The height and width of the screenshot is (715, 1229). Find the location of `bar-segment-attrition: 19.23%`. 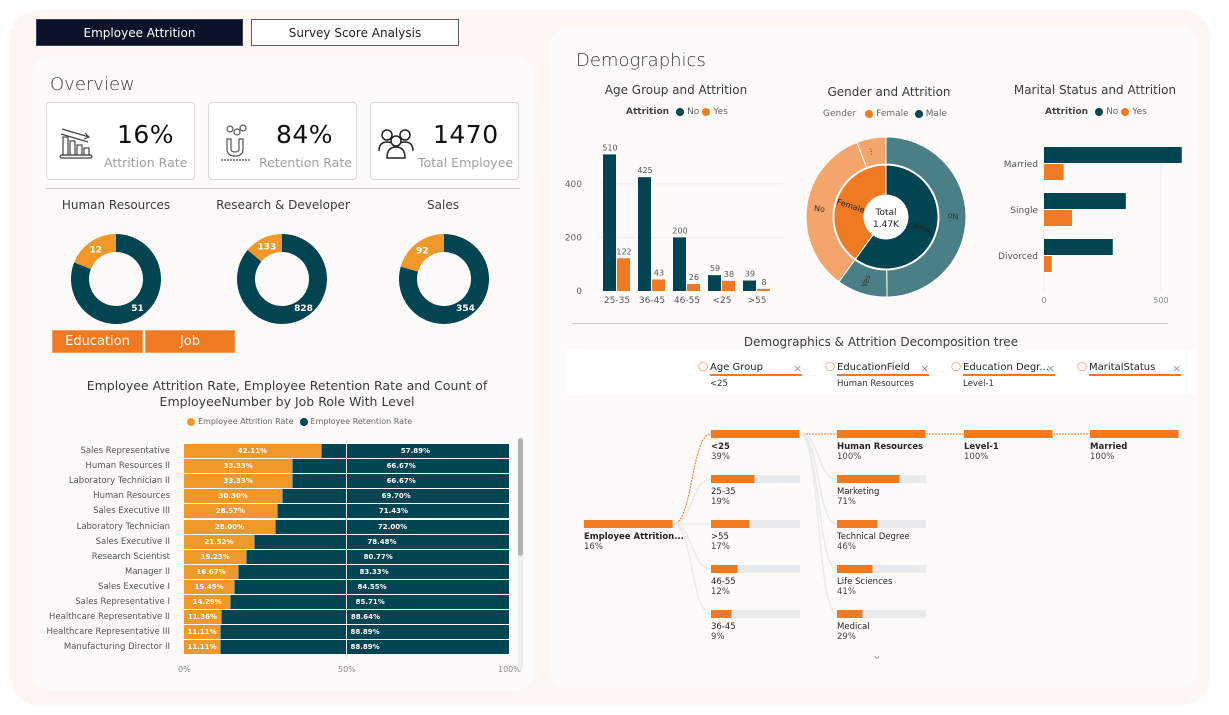

bar-segment-attrition: 19.23% is located at coordinates (215, 556).